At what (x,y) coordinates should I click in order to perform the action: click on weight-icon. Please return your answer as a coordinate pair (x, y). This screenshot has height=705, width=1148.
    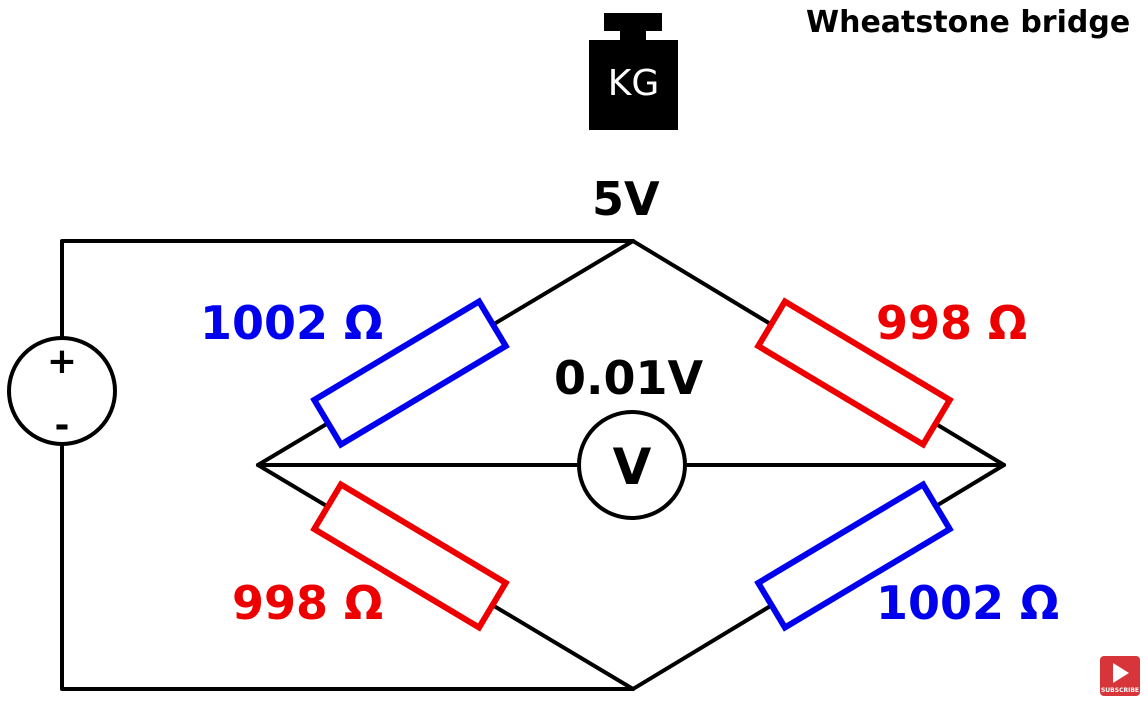
    Looking at the image, I should click on (633, 71).